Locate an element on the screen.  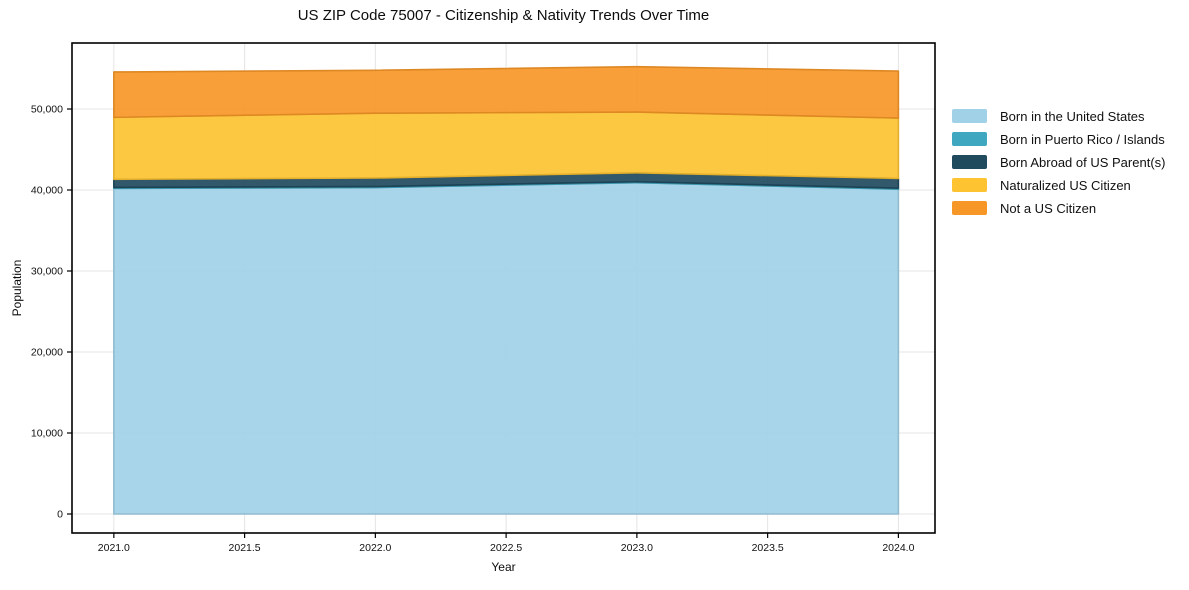
y-tick-label: 30,000 is located at coordinates (47, 271).